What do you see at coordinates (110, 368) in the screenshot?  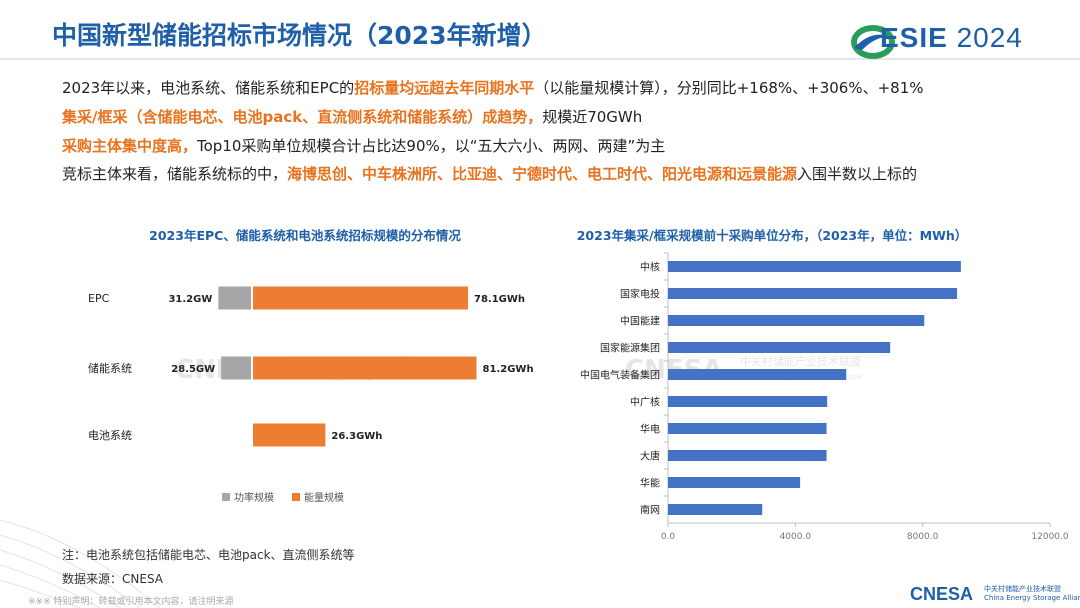 I see `chart1-category-label: 储能系统` at bounding box center [110, 368].